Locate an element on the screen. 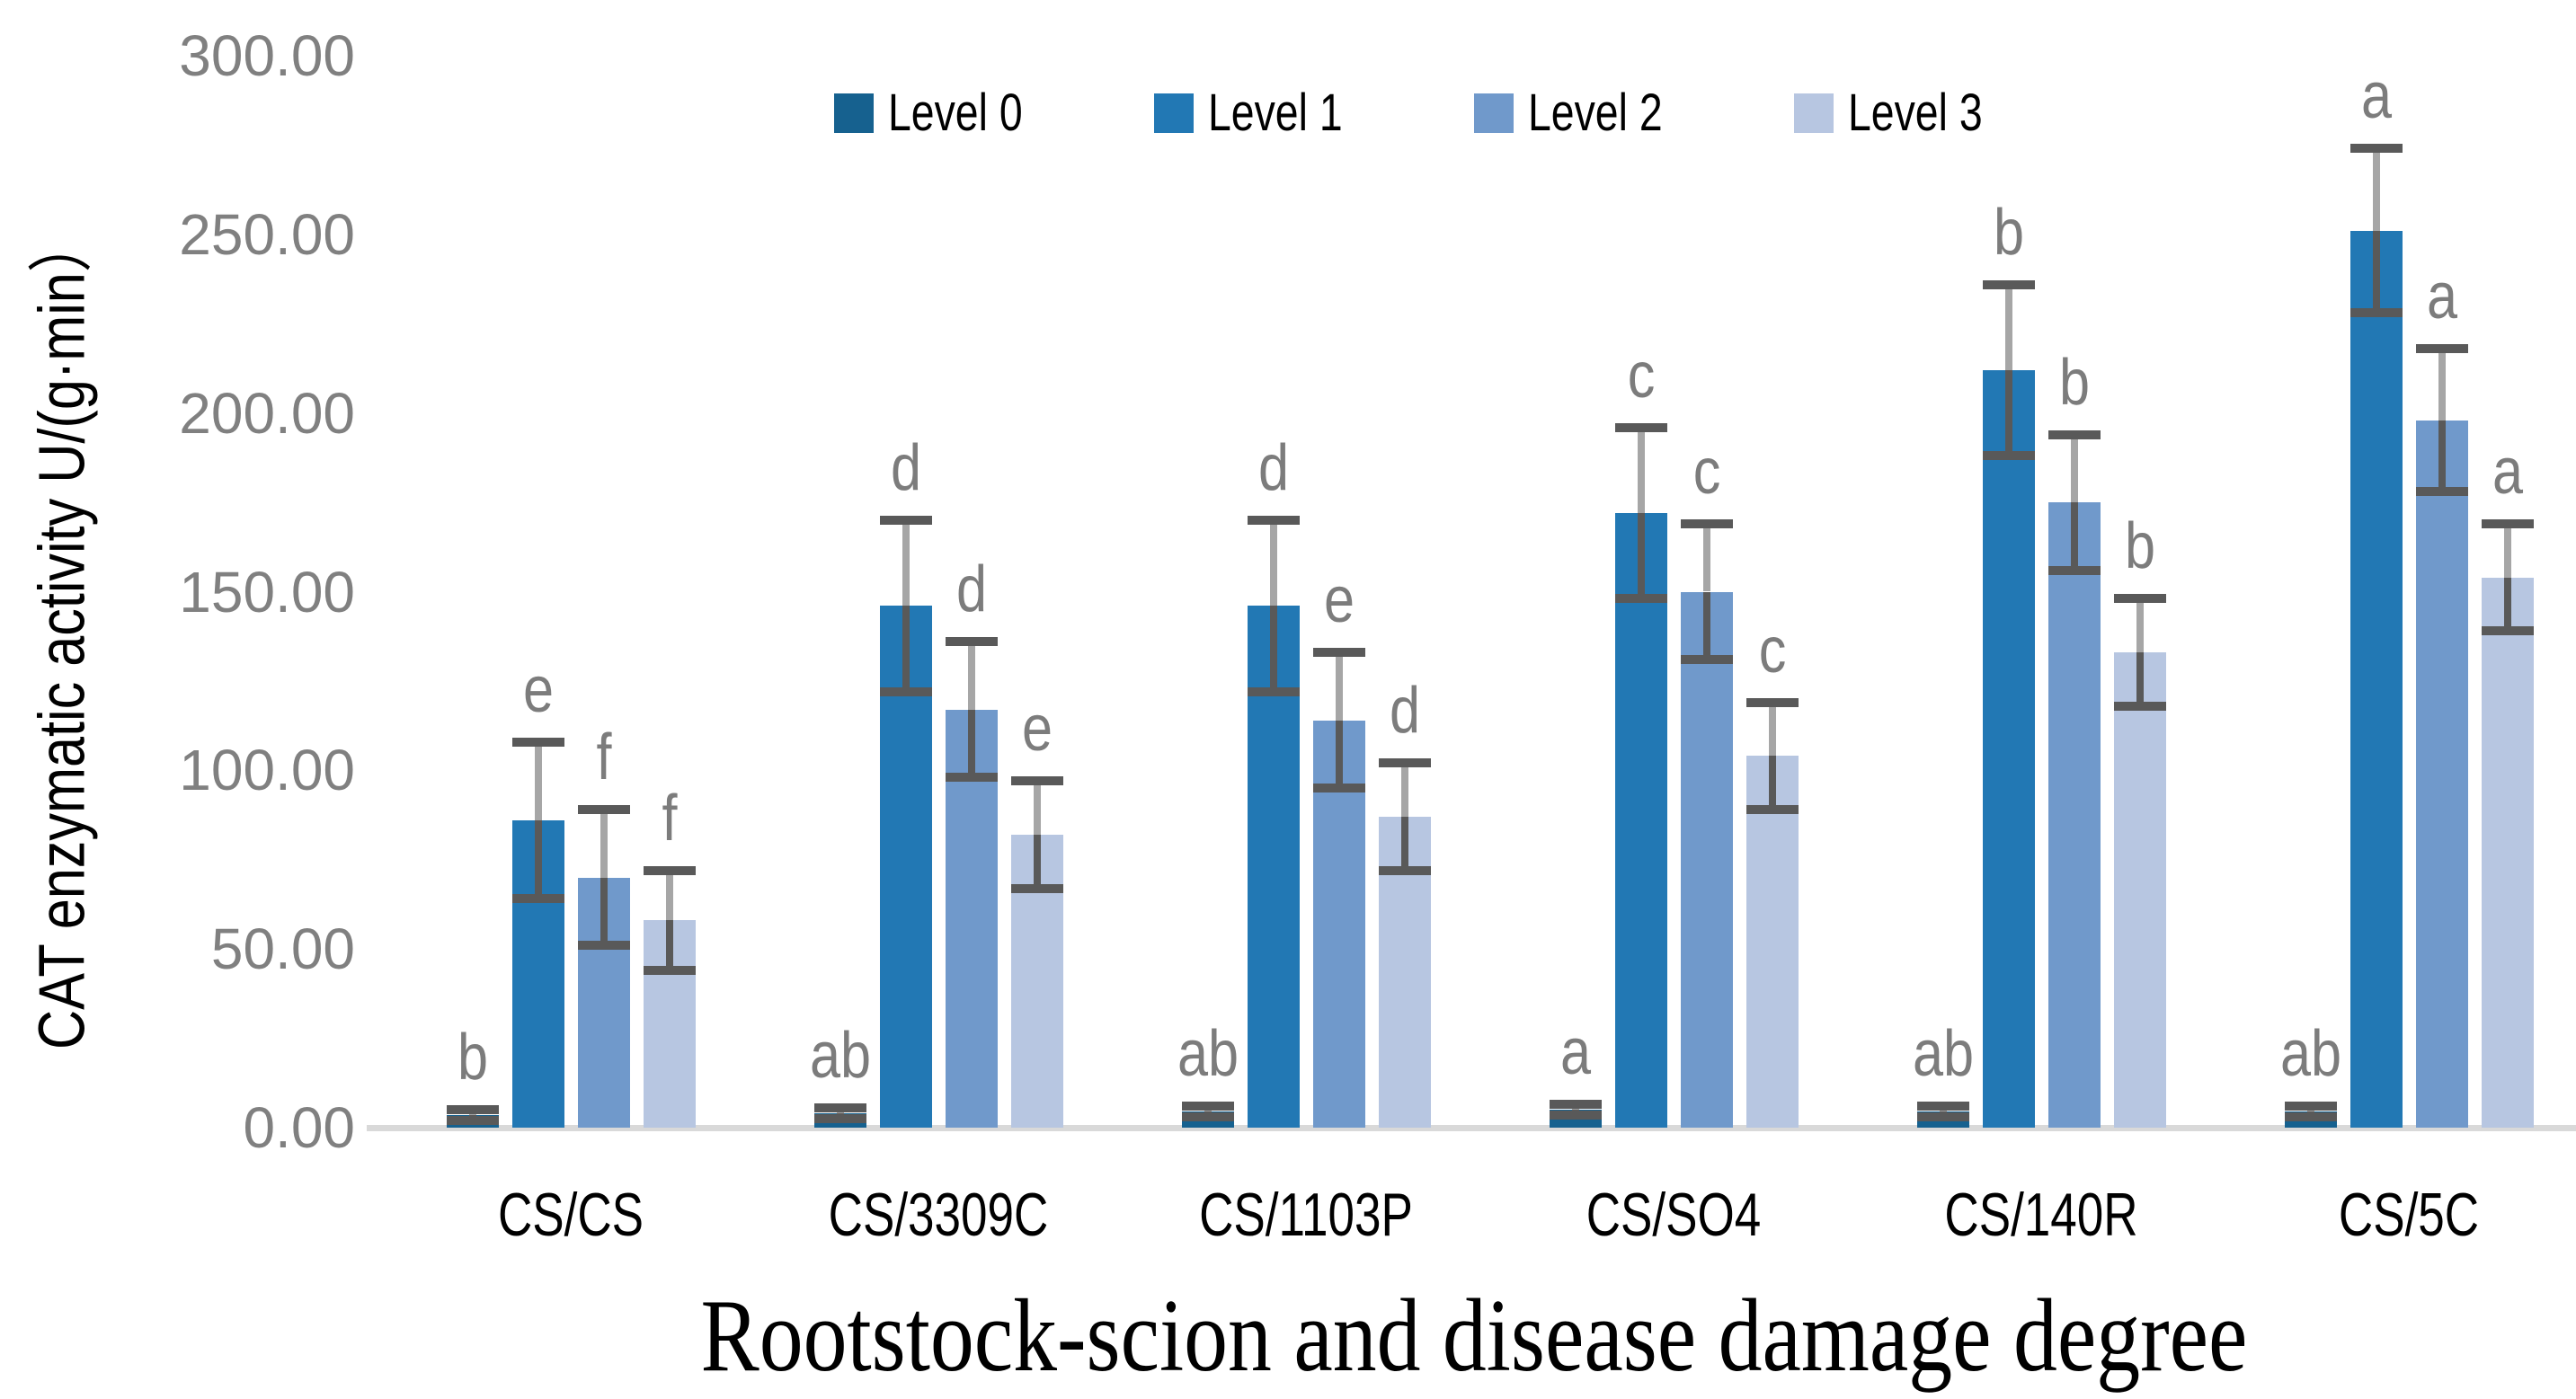 The width and height of the screenshot is (2576, 1399). significance-letter: a is located at coordinates (2376, 96).